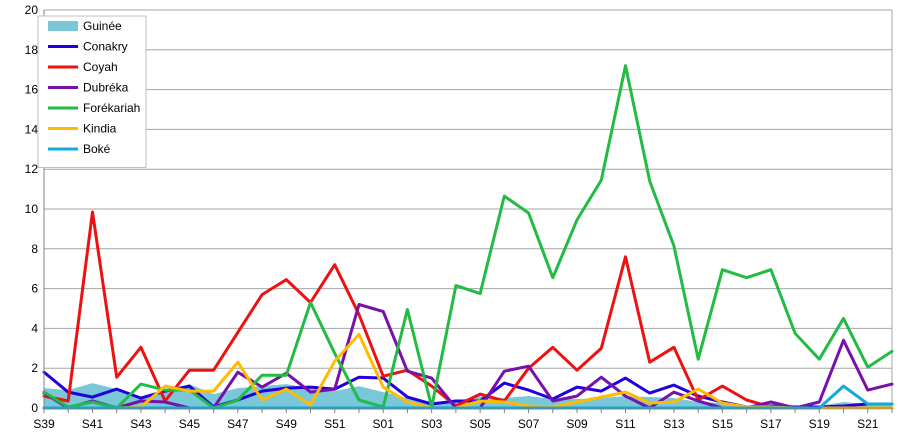  Describe the element at coordinates (238, 424) in the screenshot. I see `x-tick-label: S47` at that location.